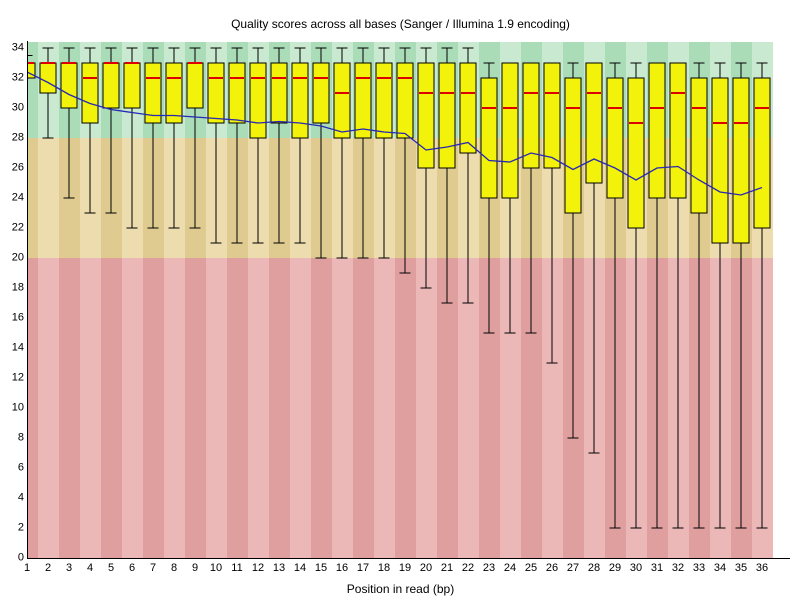 The image size is (800, 600). Describe the element at coordinates (531, 568) in the screenshot. I see `x-axis-label: 25` at that location.